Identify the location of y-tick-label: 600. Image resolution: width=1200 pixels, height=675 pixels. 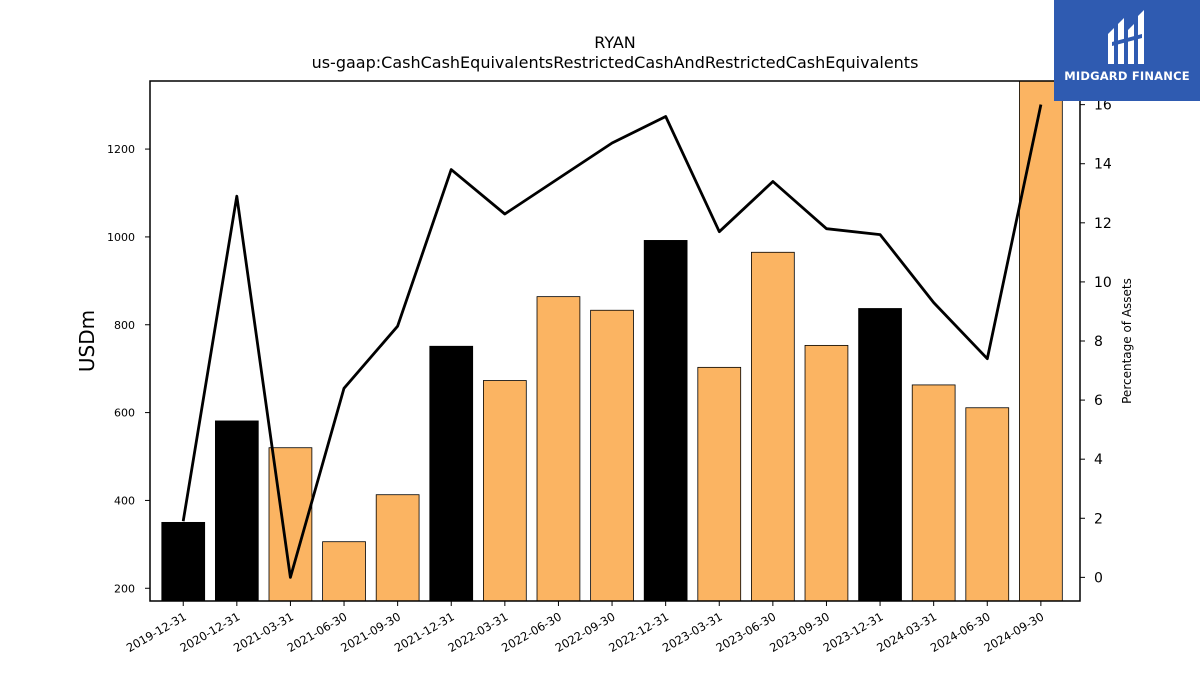
(124, 413).